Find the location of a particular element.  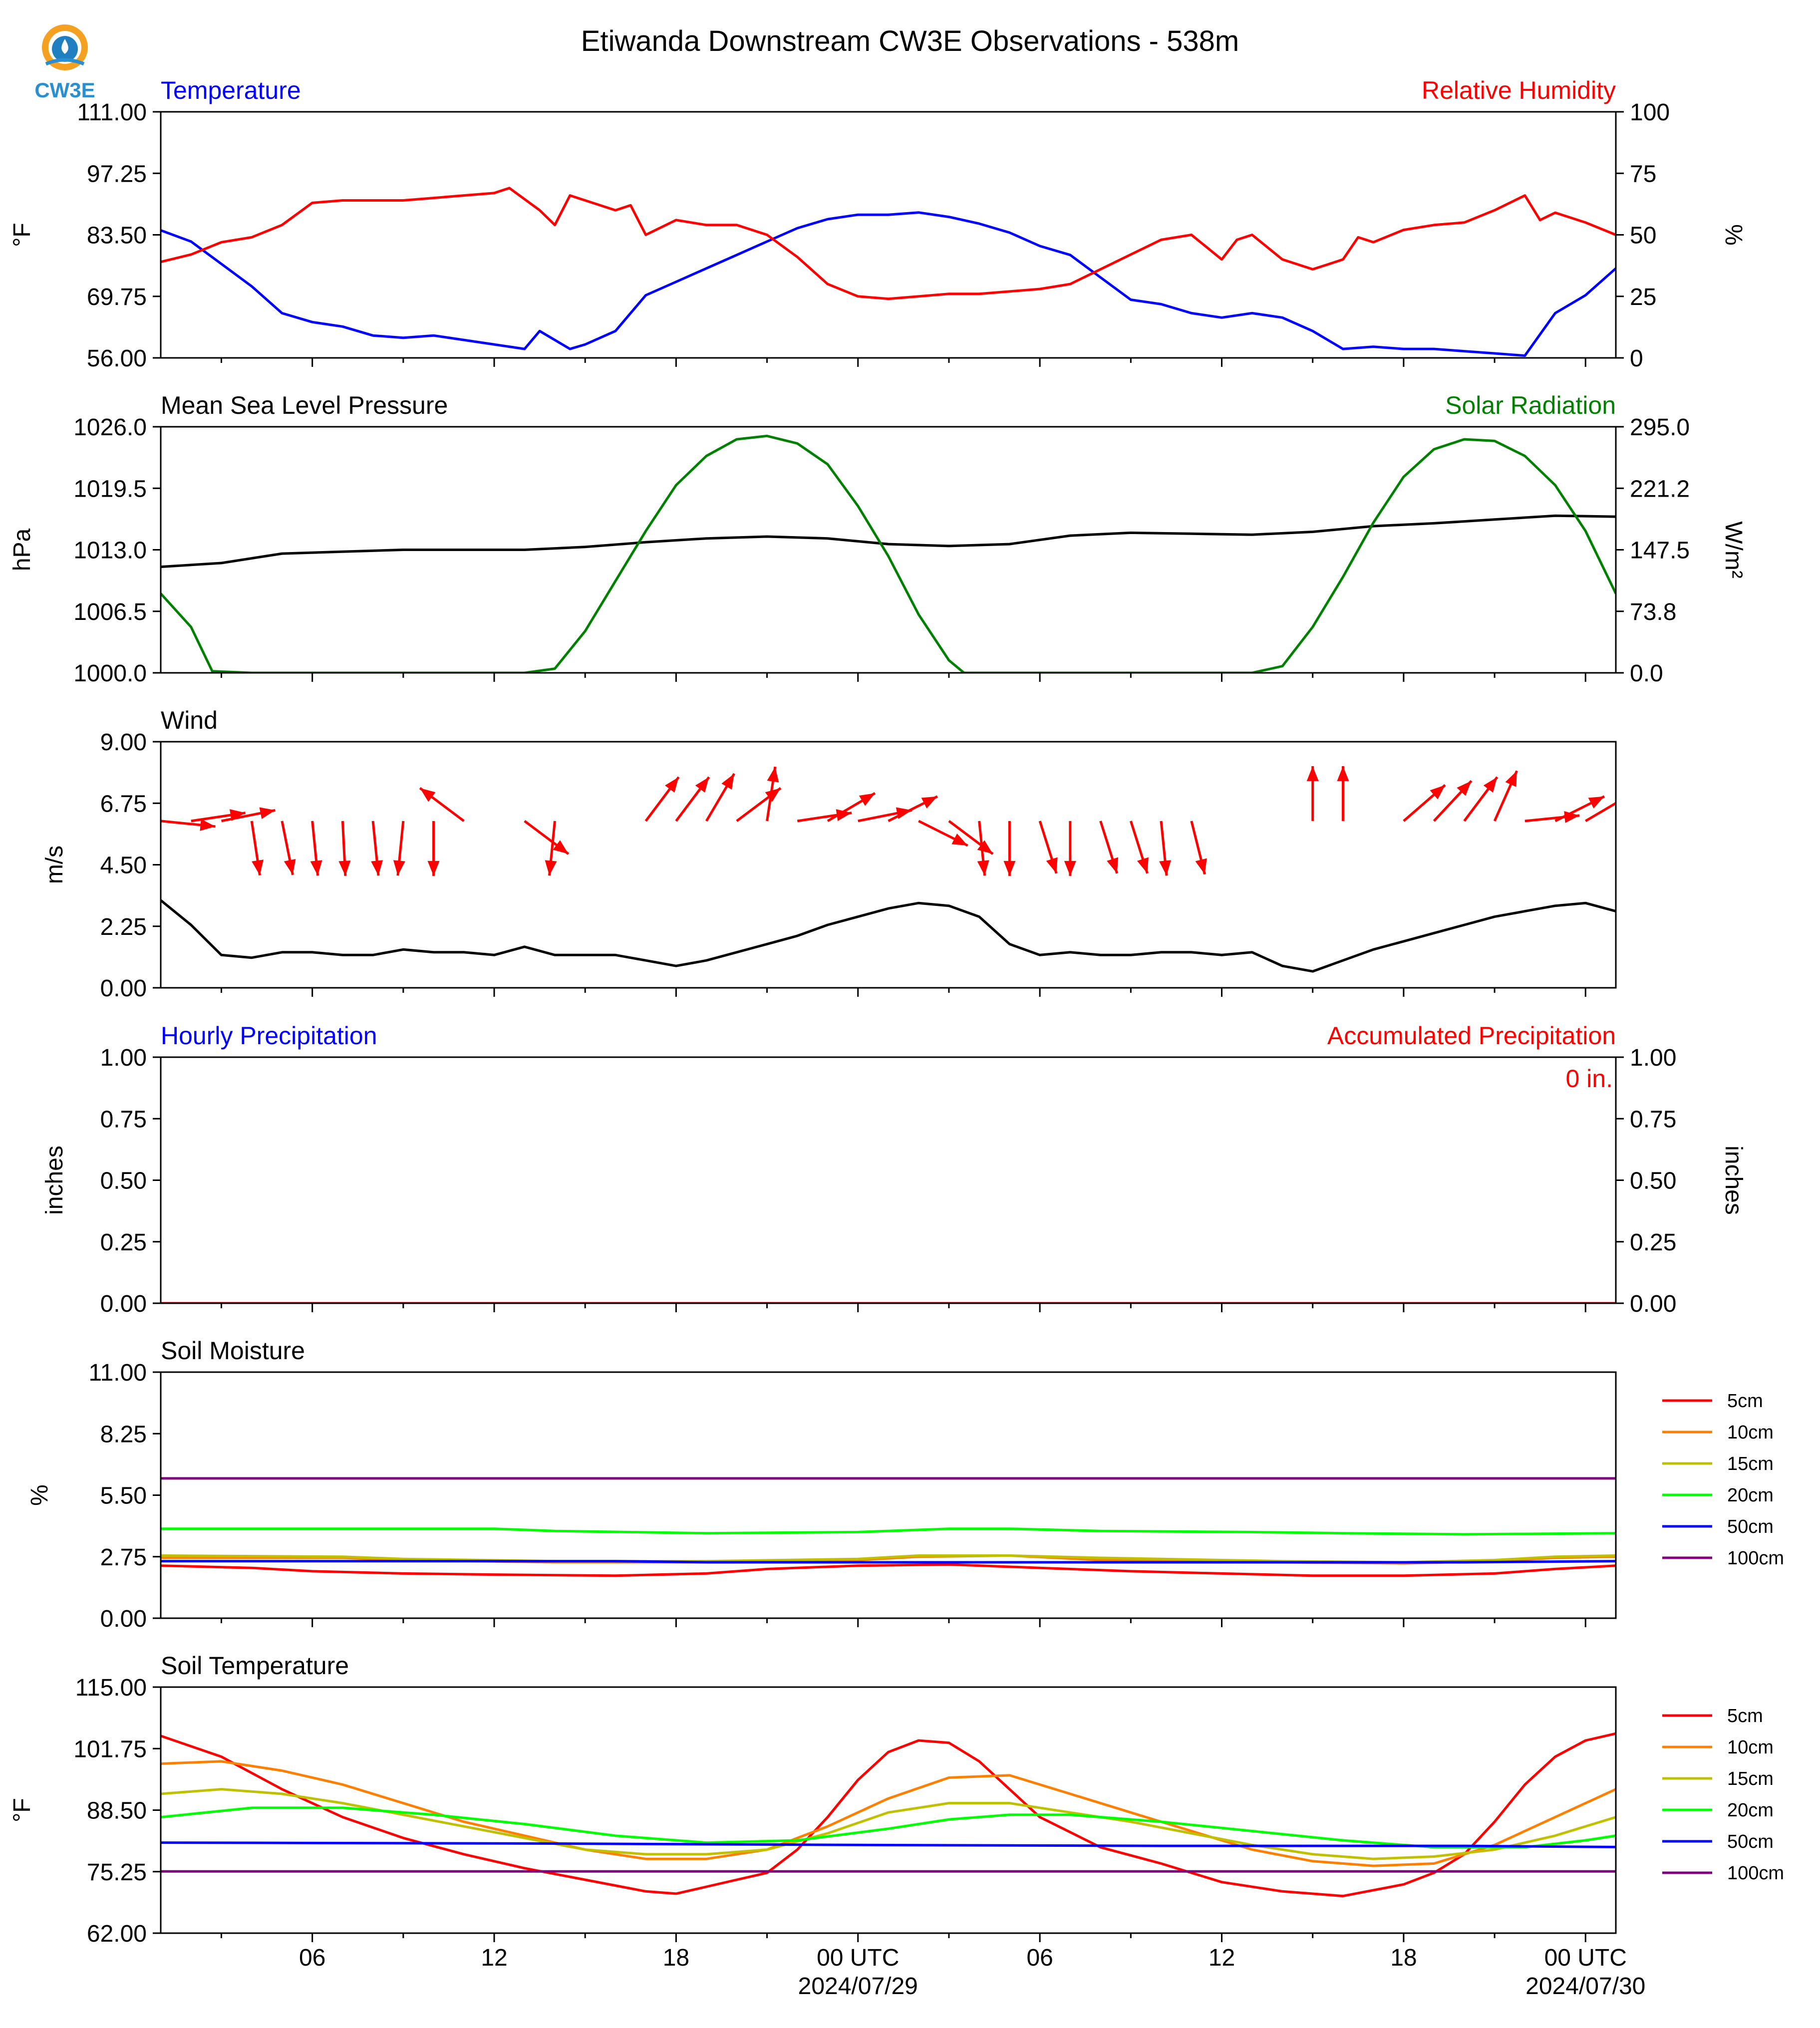

y-tick-label: 0.25 is located at coordinates (123, 1242).